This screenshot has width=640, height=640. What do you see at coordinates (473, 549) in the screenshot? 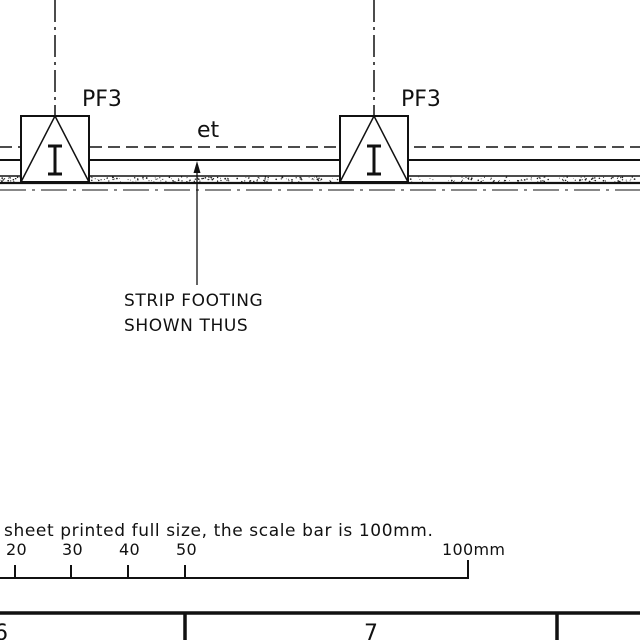
I see `scale-tick-label: 100mm` at bounding box center [473, 549].